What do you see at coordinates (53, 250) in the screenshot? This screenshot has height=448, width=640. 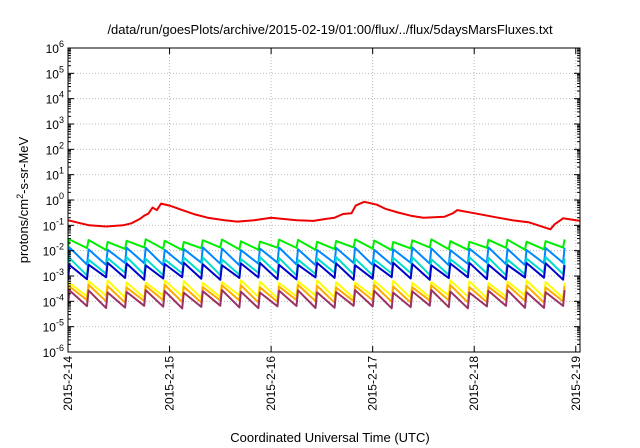 I see `y-tick-label: 10⁻²` at bounding box center [53, 250].